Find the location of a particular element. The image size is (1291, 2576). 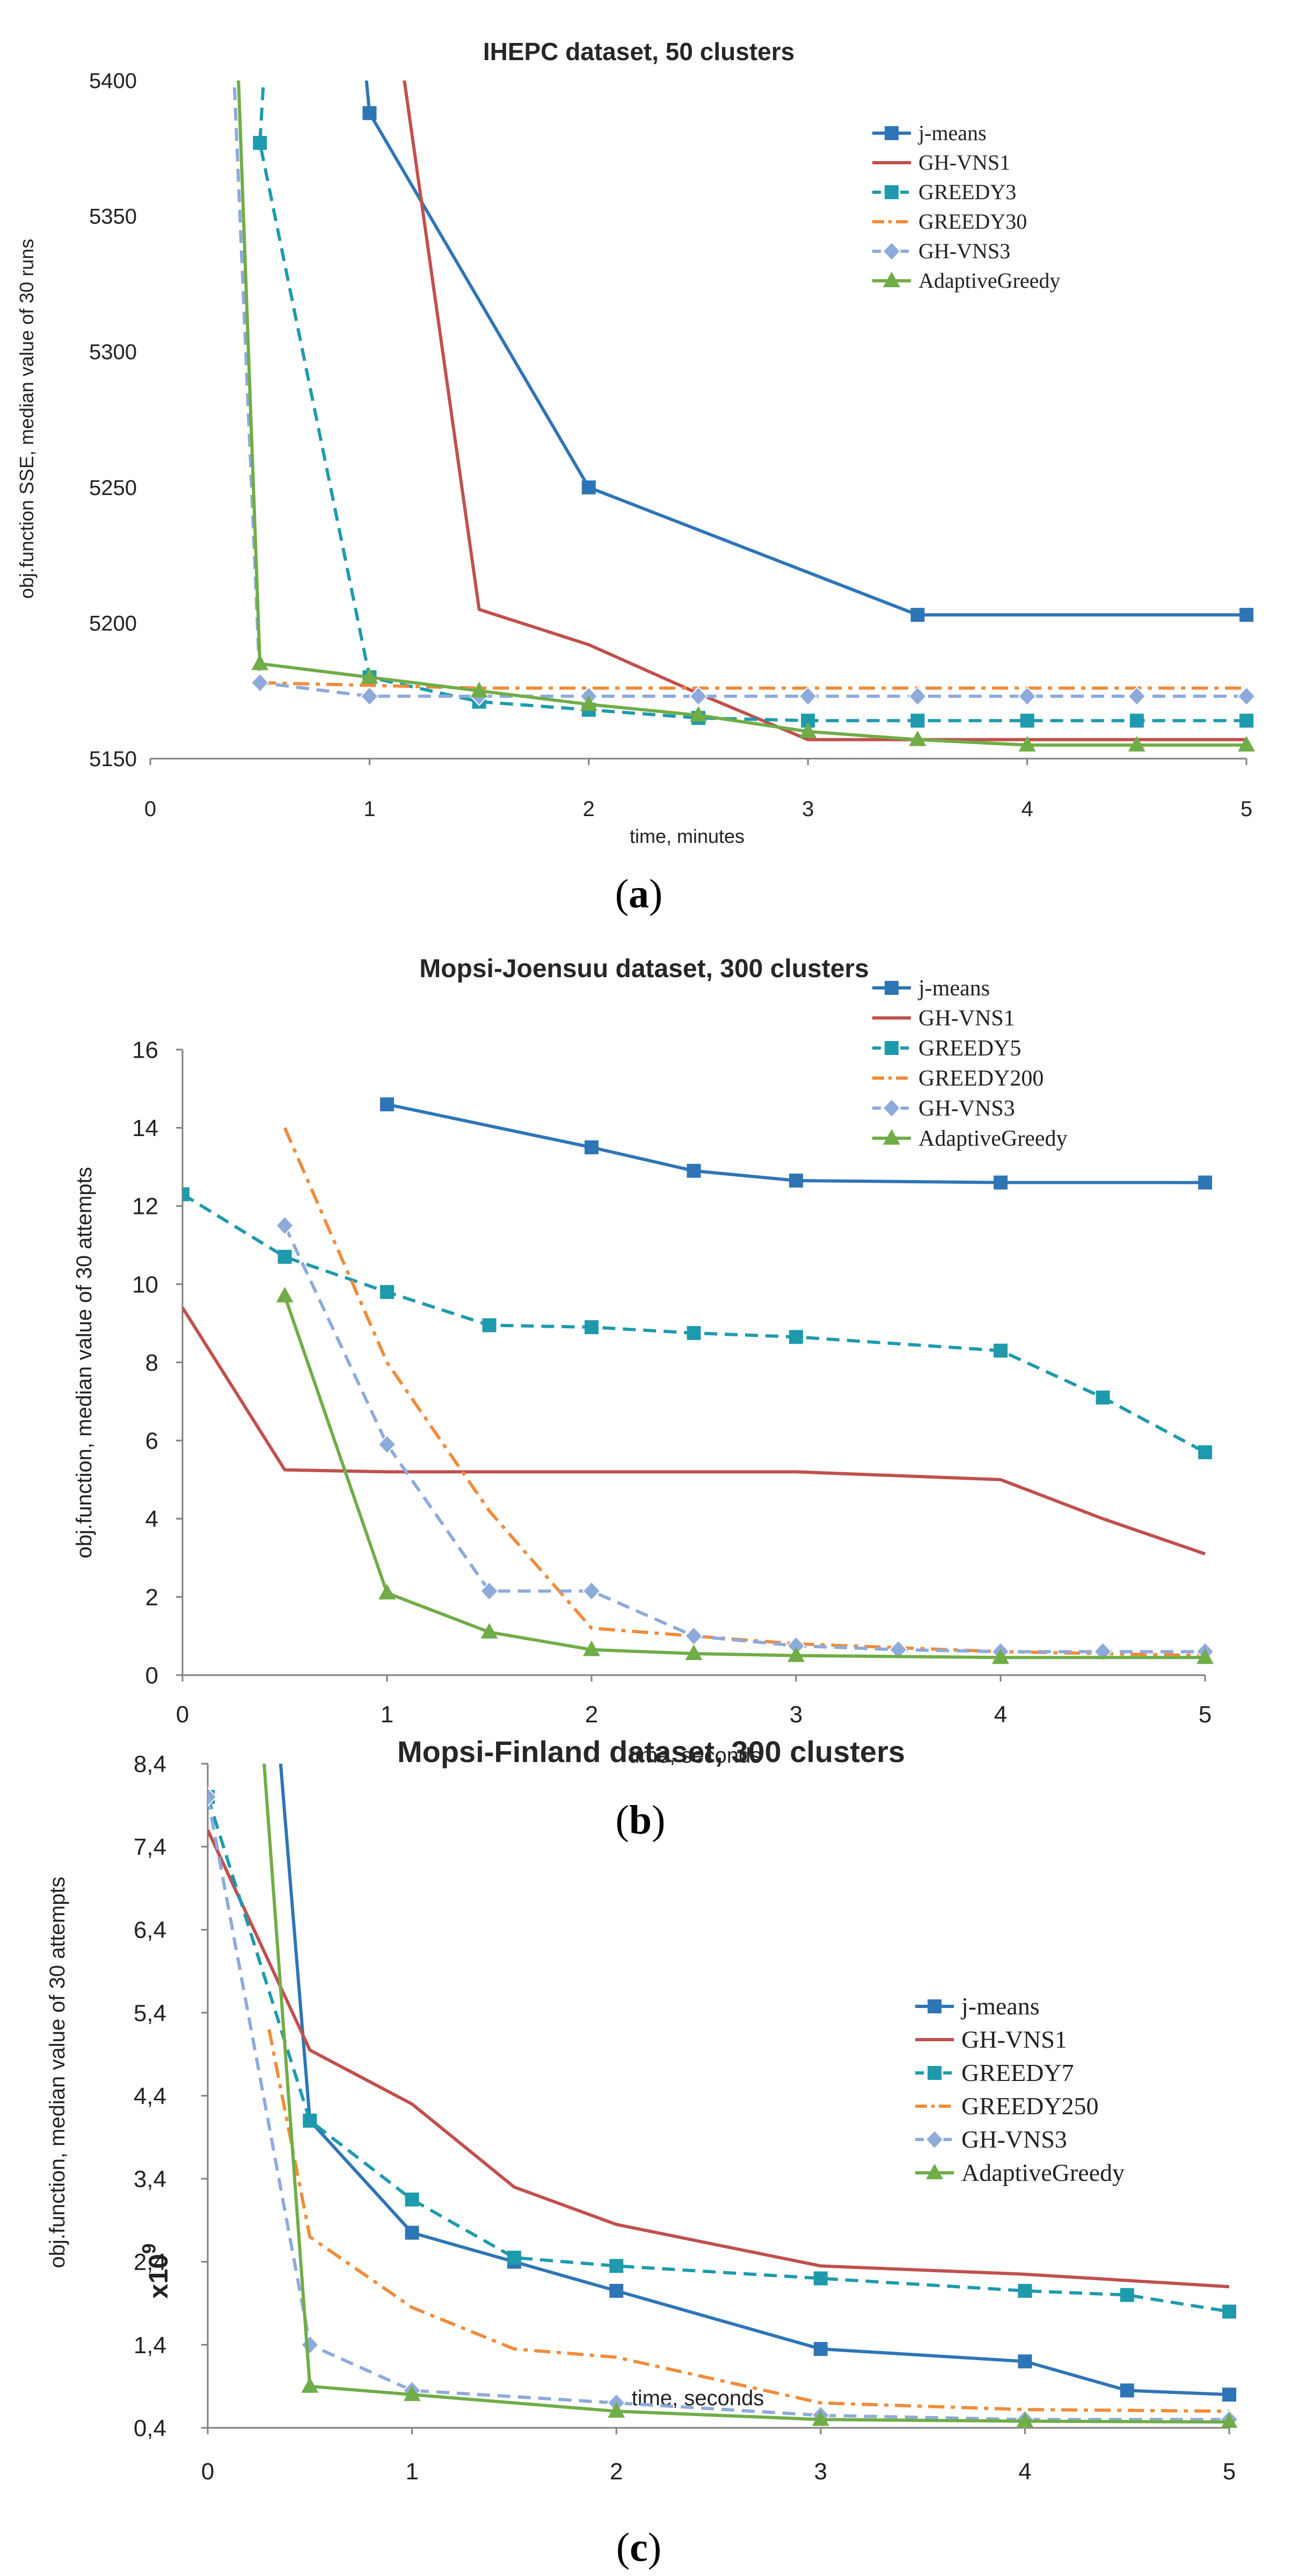

series-line-greedy30 is located at coordinates (753, 685).